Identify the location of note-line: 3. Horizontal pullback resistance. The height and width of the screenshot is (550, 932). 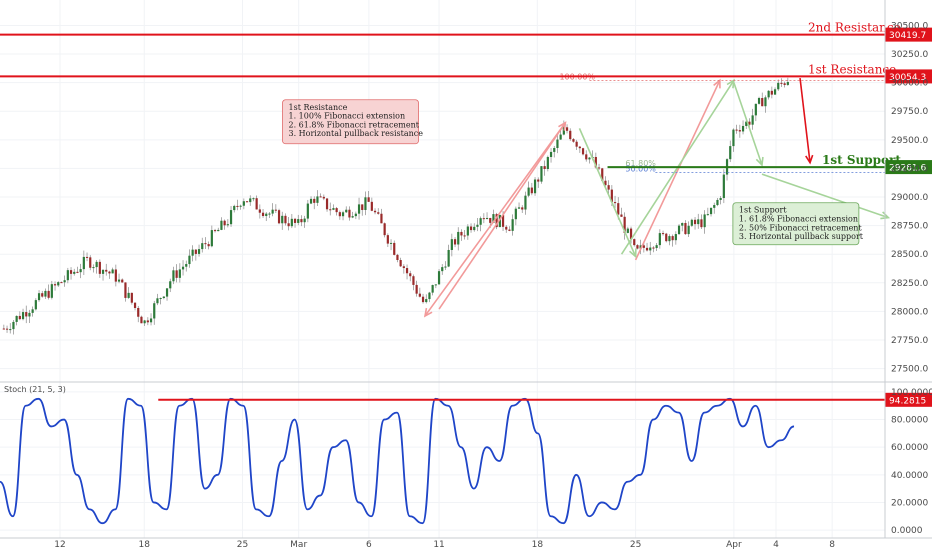
(356, 133).